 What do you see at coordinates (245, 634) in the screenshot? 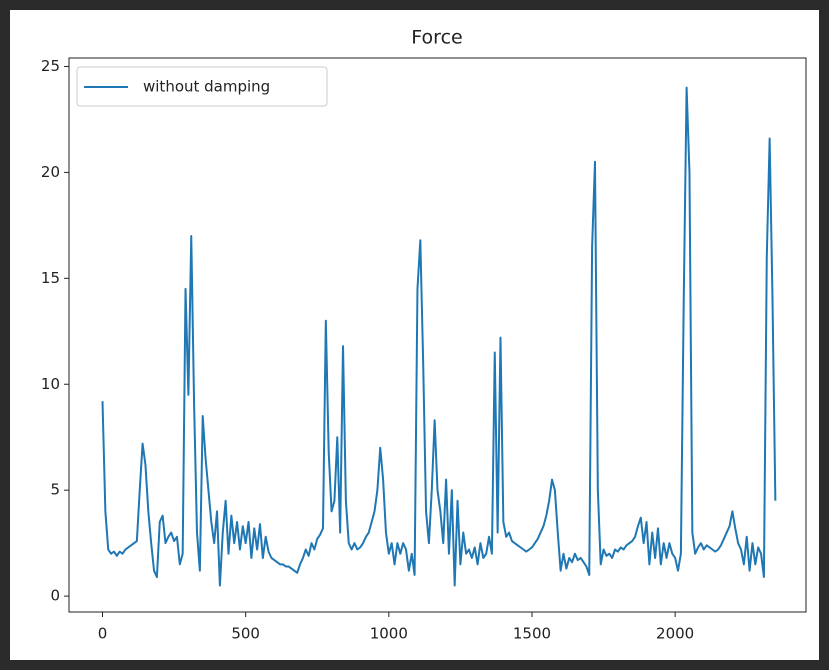
I see `x-tick-label: 500` at bounding box center [245, 634].